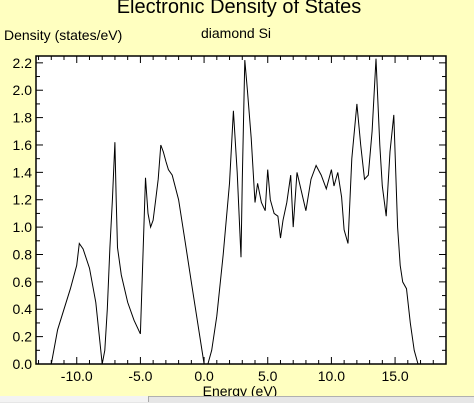  I want to click on y-tick-label: 1.0, so click(23, 227).